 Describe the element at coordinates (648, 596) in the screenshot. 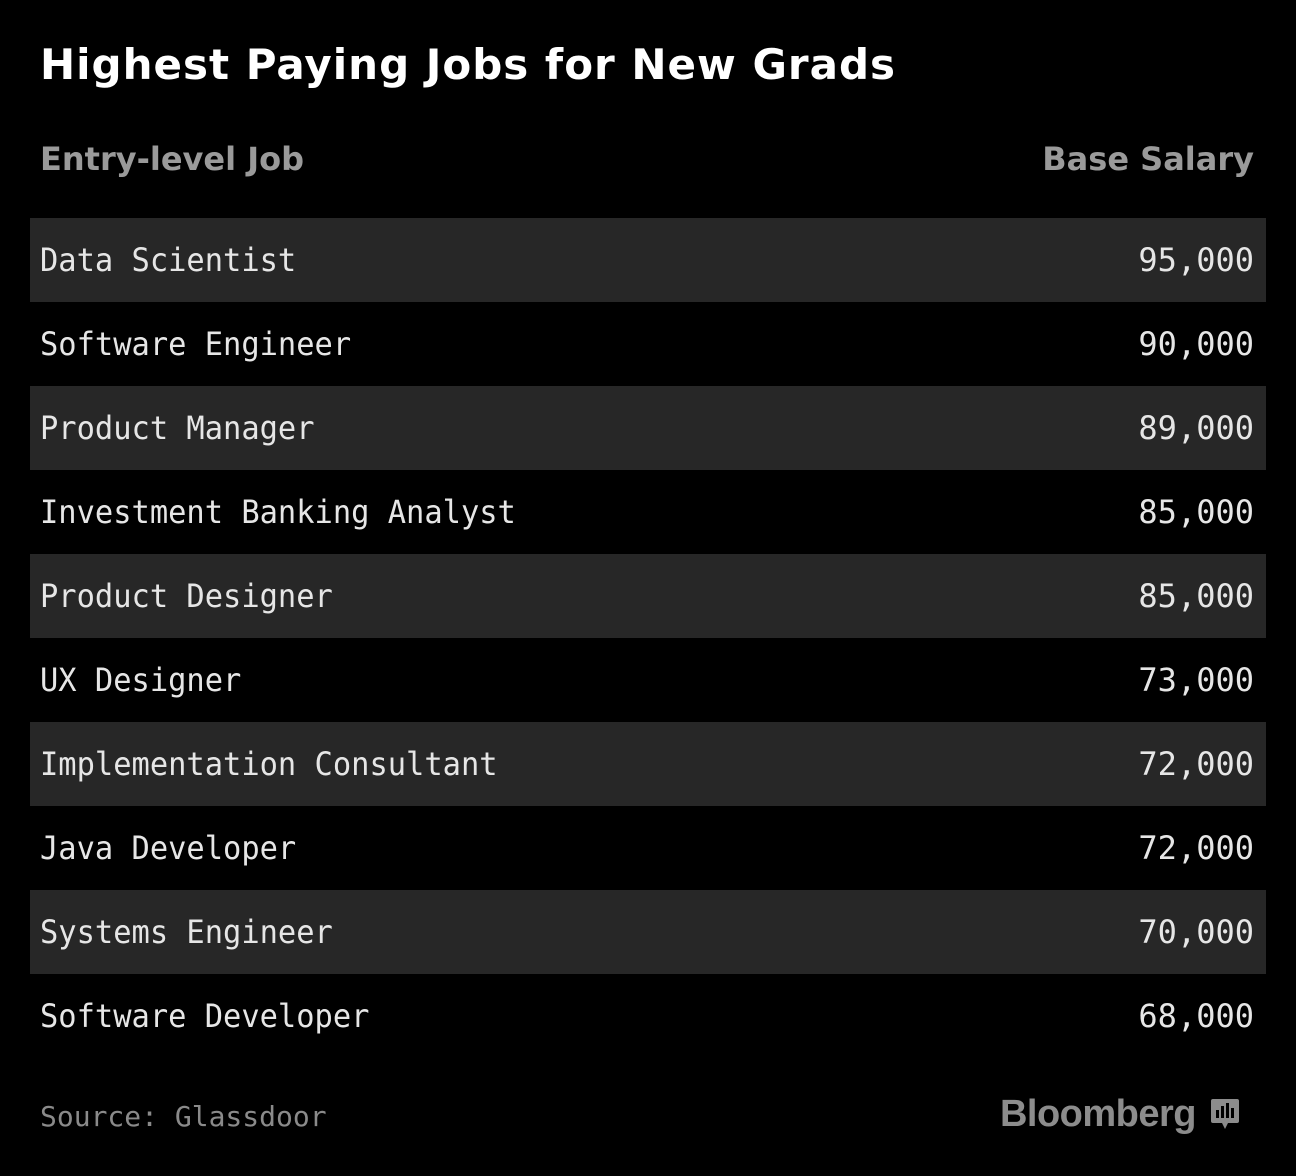

I see `table-row: Product Designer 85,000` at that location.